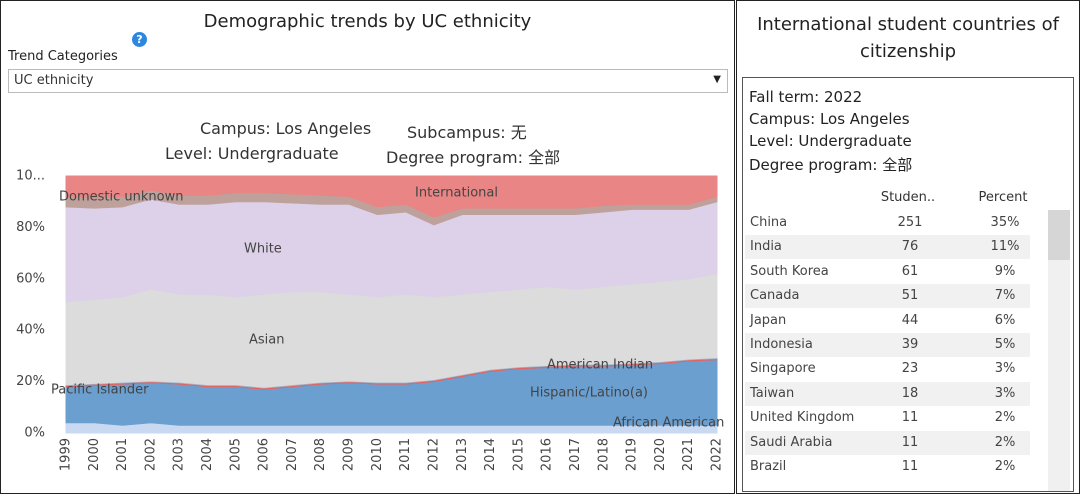 This screenshot has height=500, width=1080. I want to click on country: Singapore, so click(783, 369).